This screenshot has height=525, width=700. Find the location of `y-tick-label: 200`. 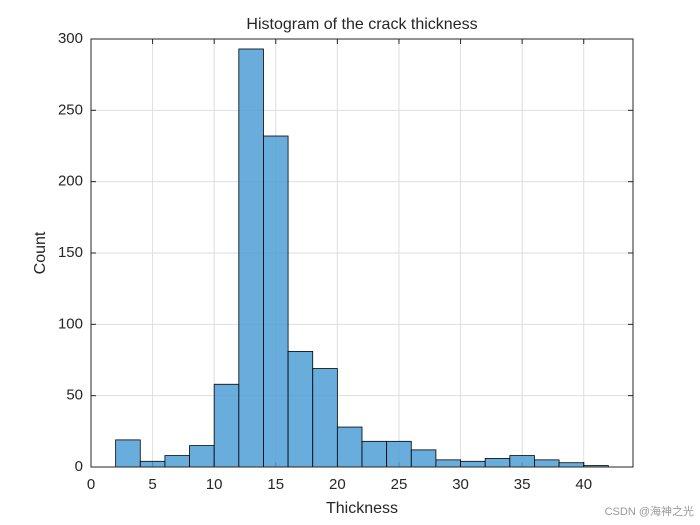

y-tick-label: 200 is located at coordinates (70, 181).